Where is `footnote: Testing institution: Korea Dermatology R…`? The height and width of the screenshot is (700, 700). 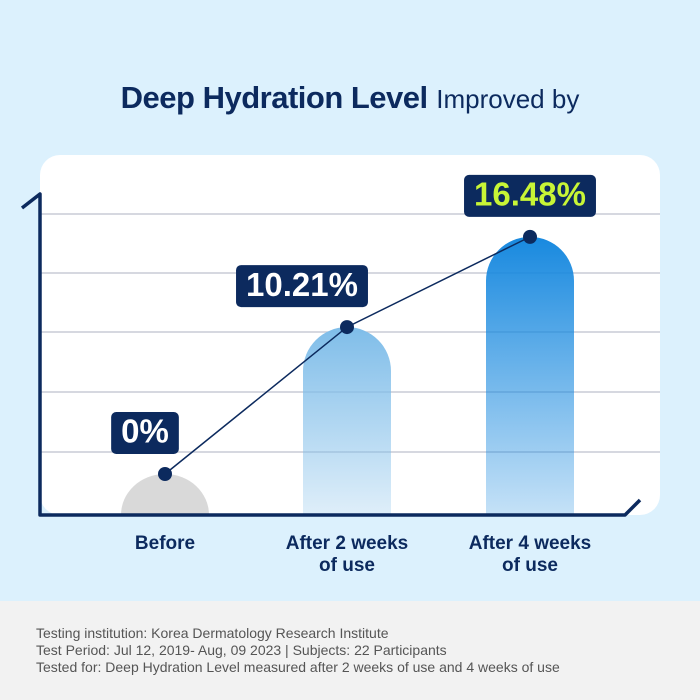
footnote: Testing institution: Korea Dermatology R… is located at coordinates (350, 650).